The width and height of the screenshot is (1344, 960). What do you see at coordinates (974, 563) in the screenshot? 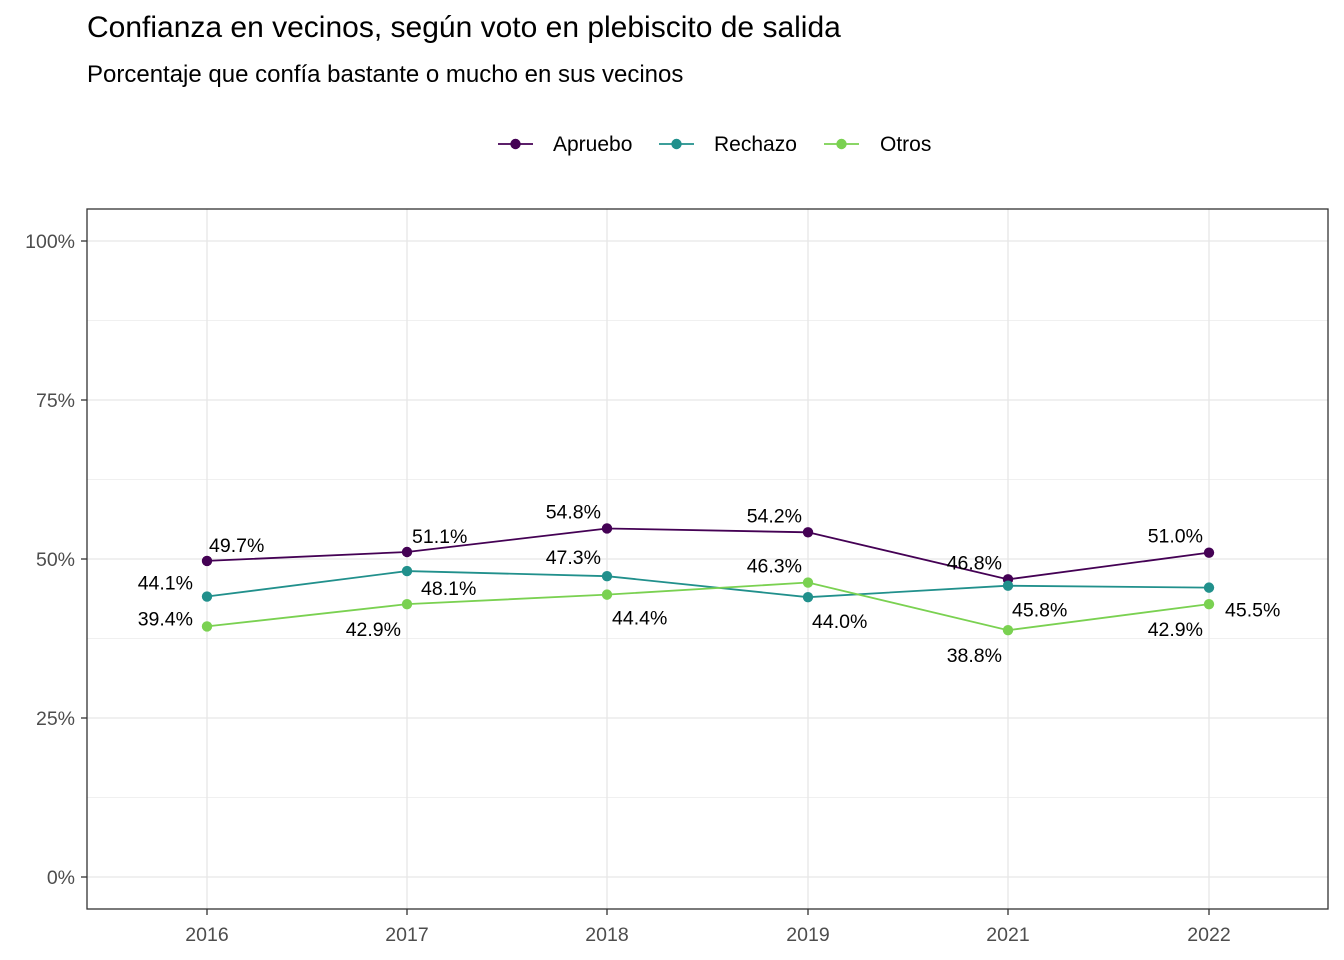
I see `data-label: 46.8%` at bounding box center [974, 563].